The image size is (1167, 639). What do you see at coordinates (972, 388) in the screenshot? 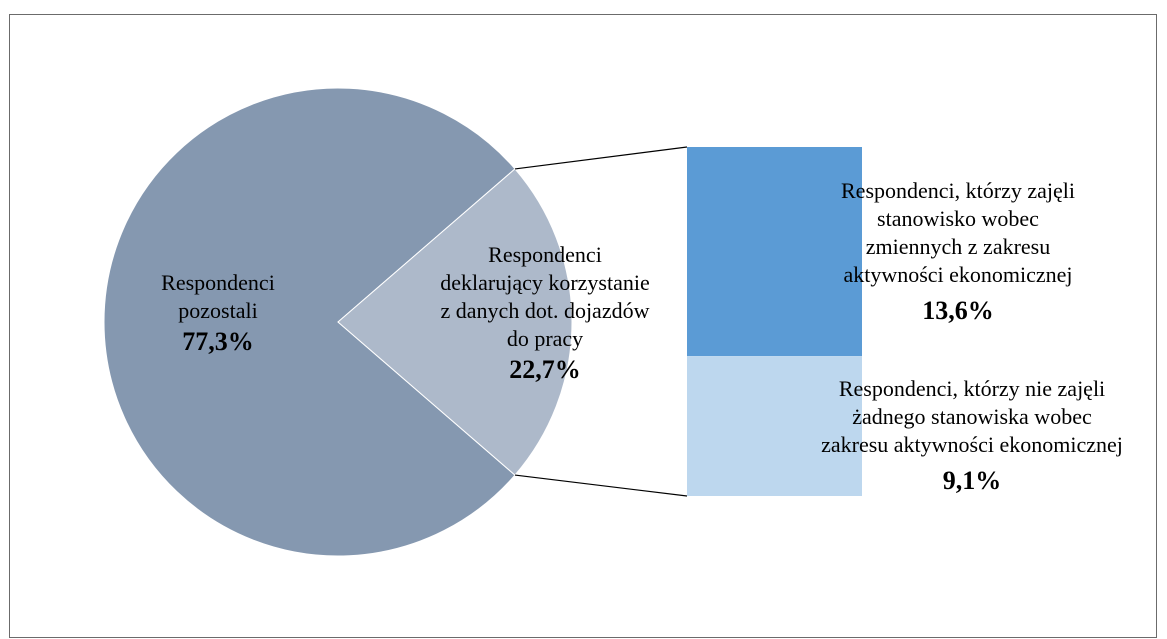
I see `bar-segment-1-label-line-0: Respondenci, którzy nie zajęli` at bounding box center [972, 388].